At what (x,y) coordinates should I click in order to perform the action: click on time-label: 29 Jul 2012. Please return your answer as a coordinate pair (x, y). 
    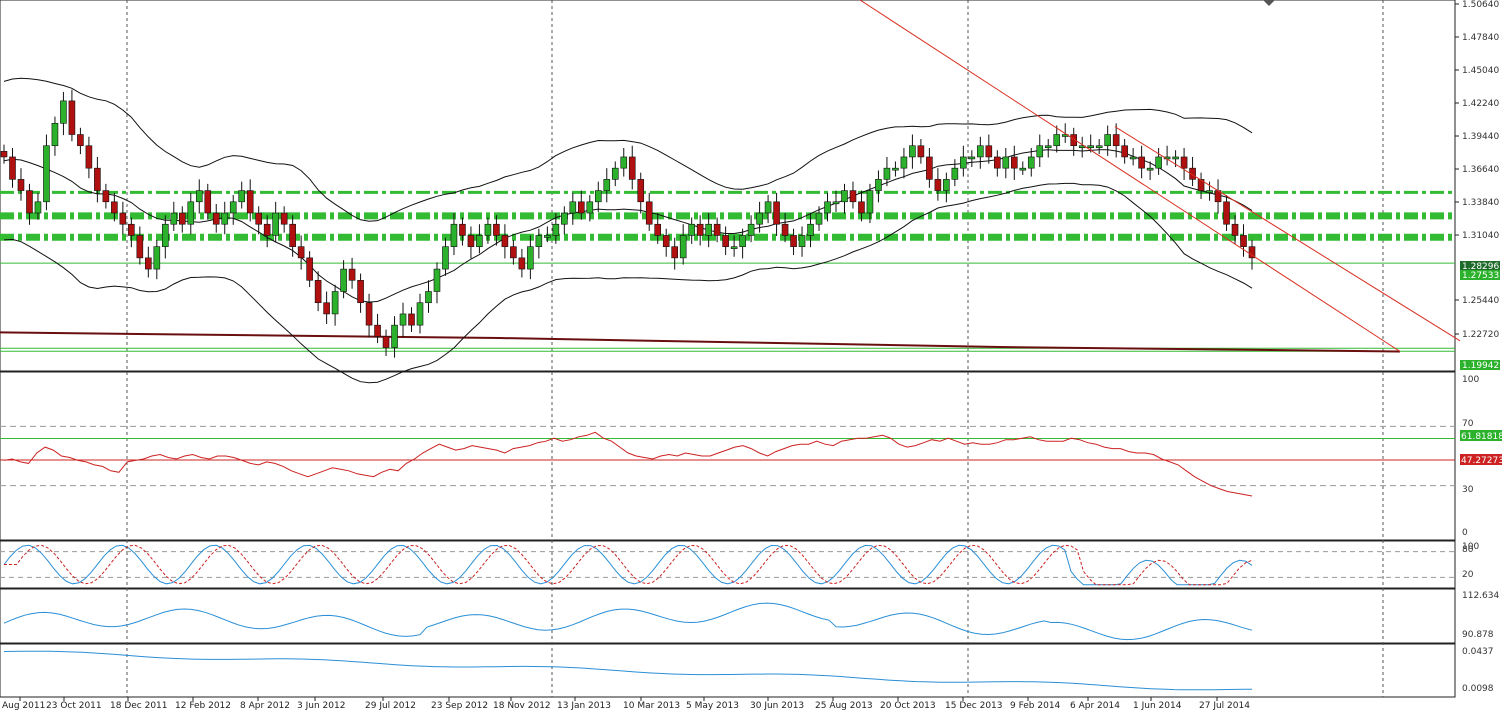
    Looking at the image, I should click on (390, 706).